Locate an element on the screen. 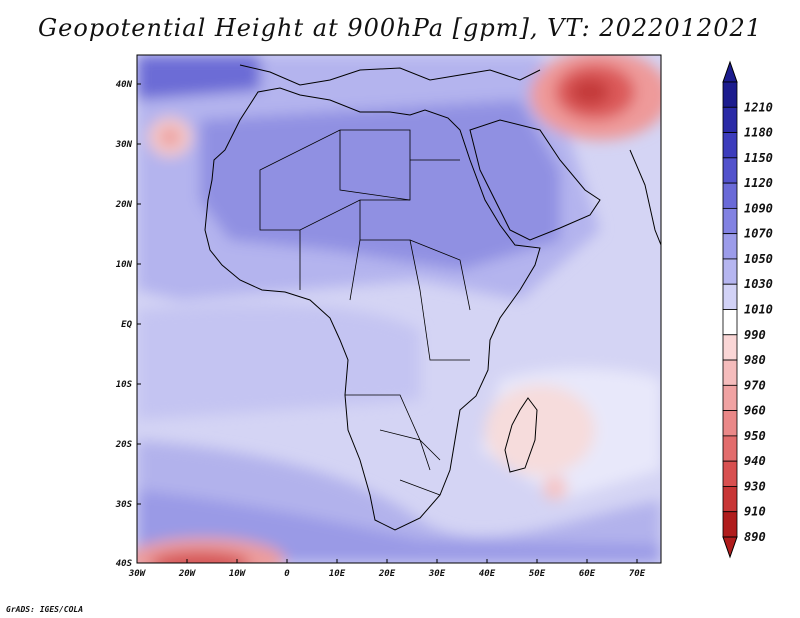 Image resolution: width=800 pixels, height=618 pixels. lon-label: 30W is located at coordinates (137, 574).